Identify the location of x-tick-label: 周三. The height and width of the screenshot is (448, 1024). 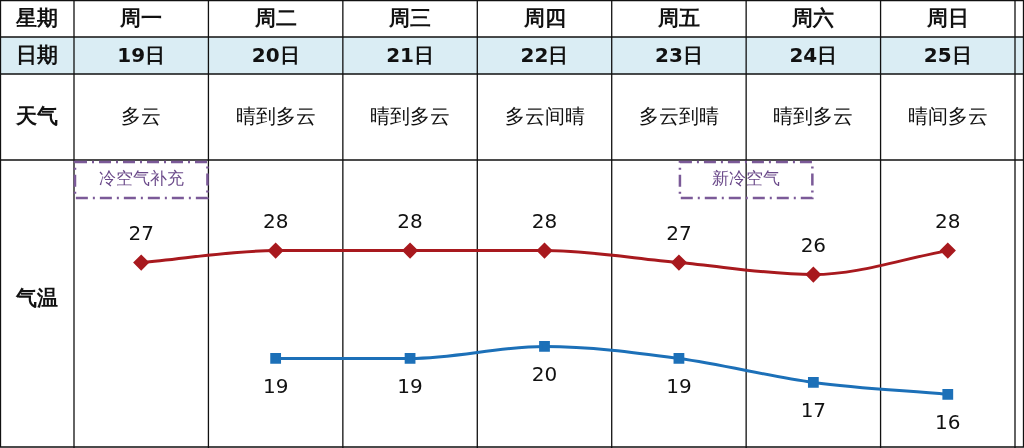
(410, 17).